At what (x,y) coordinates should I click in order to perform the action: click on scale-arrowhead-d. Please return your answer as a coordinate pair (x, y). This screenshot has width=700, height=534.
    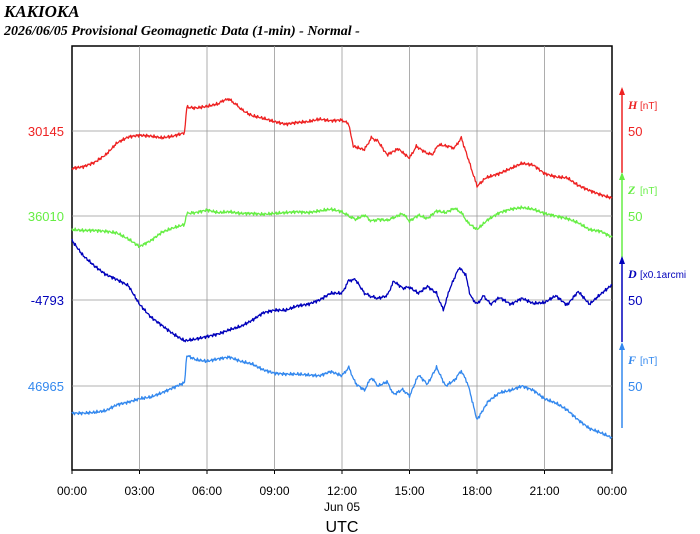
    Looking at the image, I should click on (622, 260).